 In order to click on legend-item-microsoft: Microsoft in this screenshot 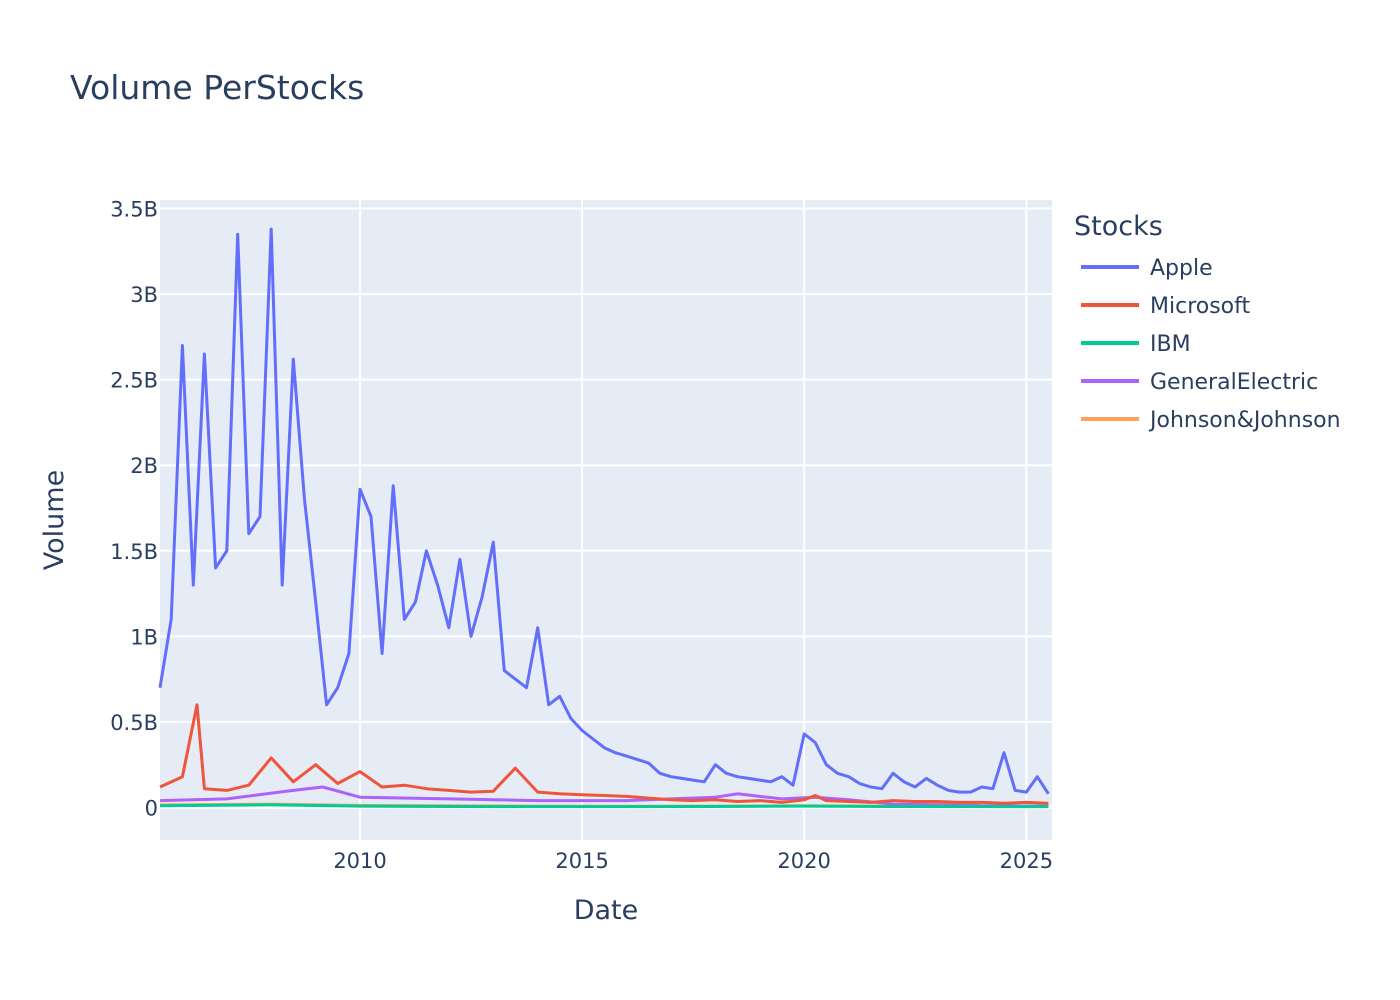, I will do `click(1165, 306)`.